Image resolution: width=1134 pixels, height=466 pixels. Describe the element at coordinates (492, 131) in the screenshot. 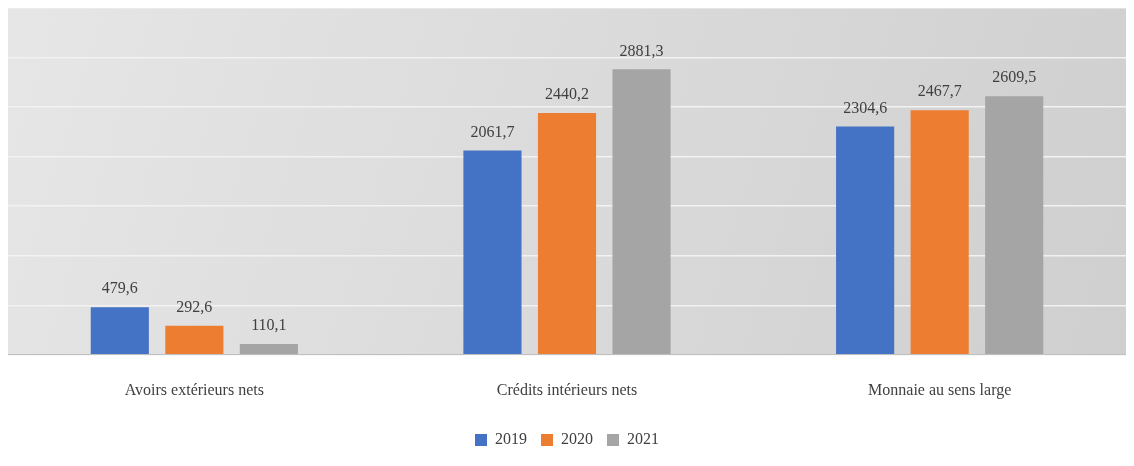

I see `data-label: 2061,7` at that location.